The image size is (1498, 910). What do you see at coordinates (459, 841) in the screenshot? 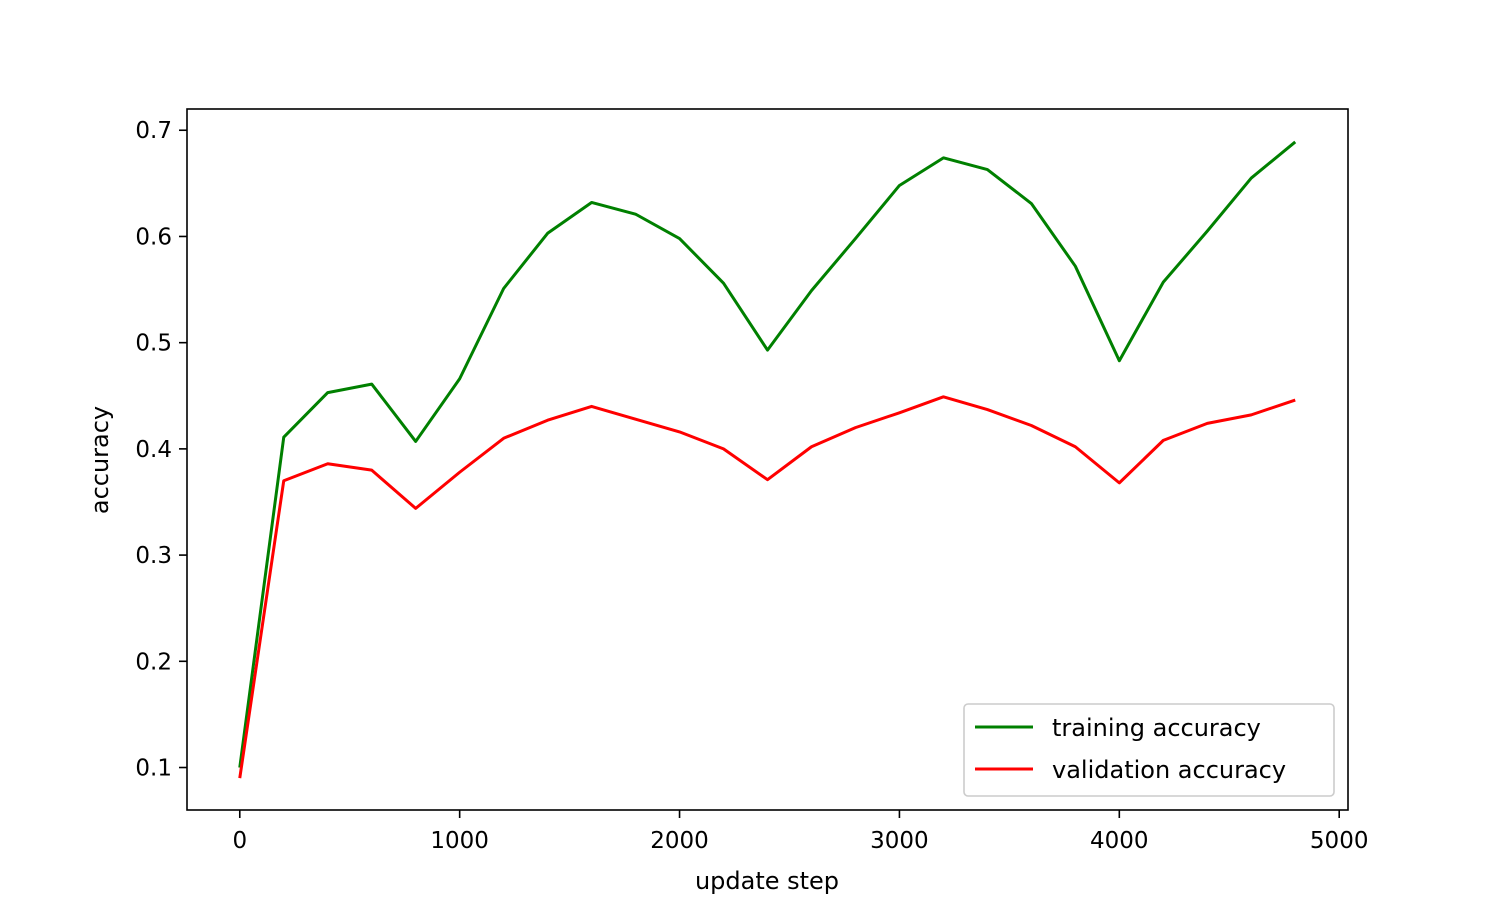
I see `x-tick-label: 1000` at bounding box center [459, 841].